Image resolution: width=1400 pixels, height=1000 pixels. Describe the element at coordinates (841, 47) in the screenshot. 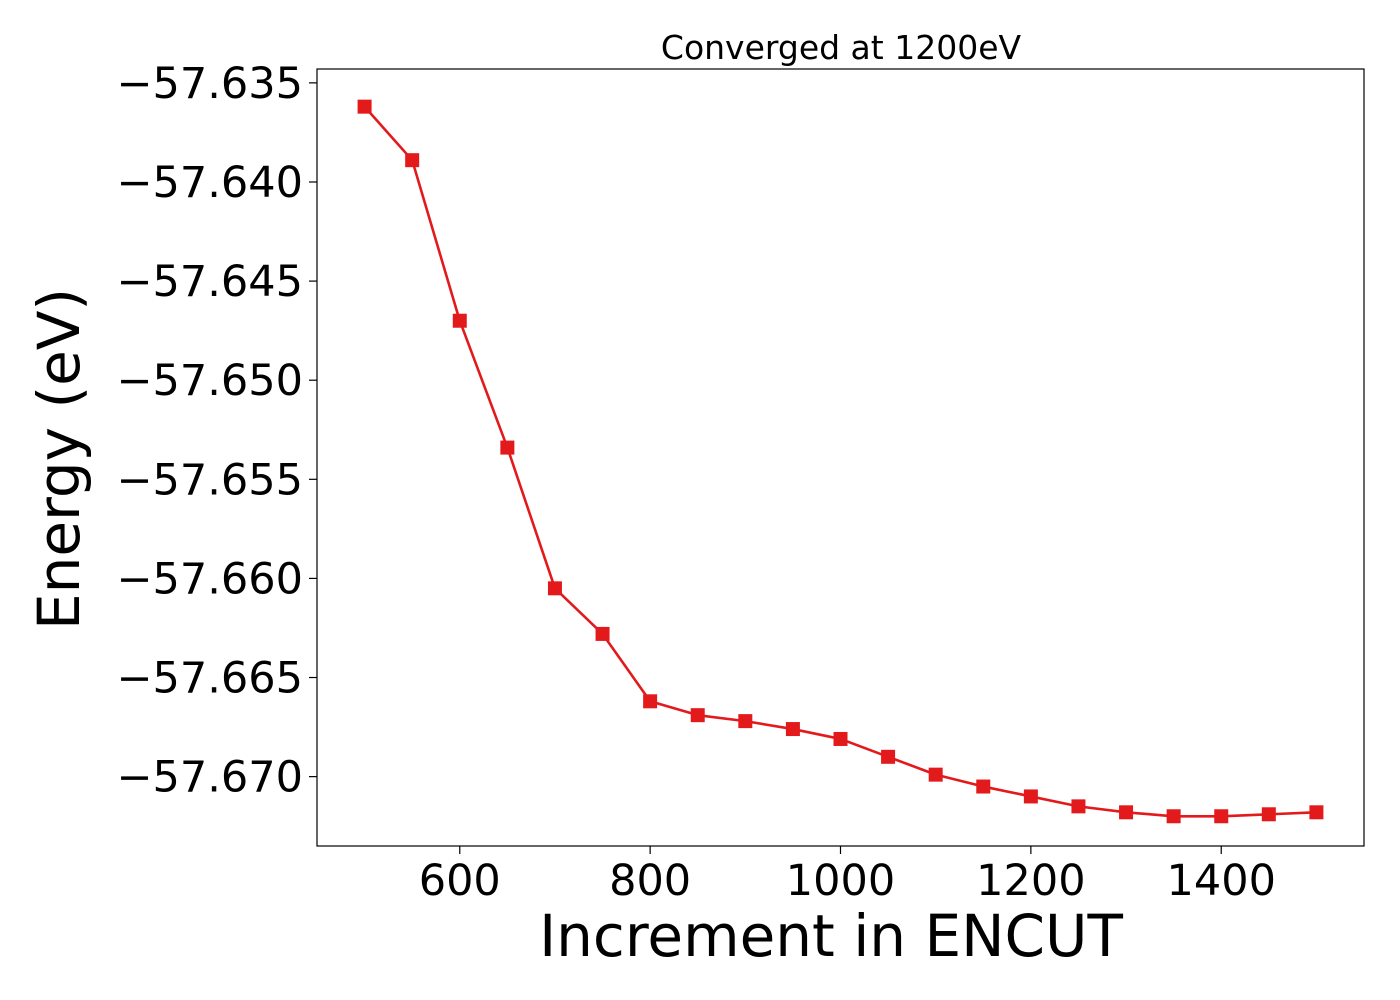

I see `chart-title: Converged at 1200eV` at that location.